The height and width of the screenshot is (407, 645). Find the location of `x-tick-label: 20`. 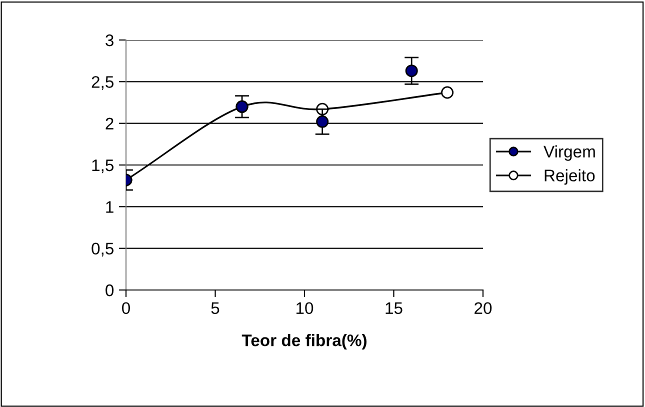

x-tick-label: 20 is located at coordinates (483, 308).